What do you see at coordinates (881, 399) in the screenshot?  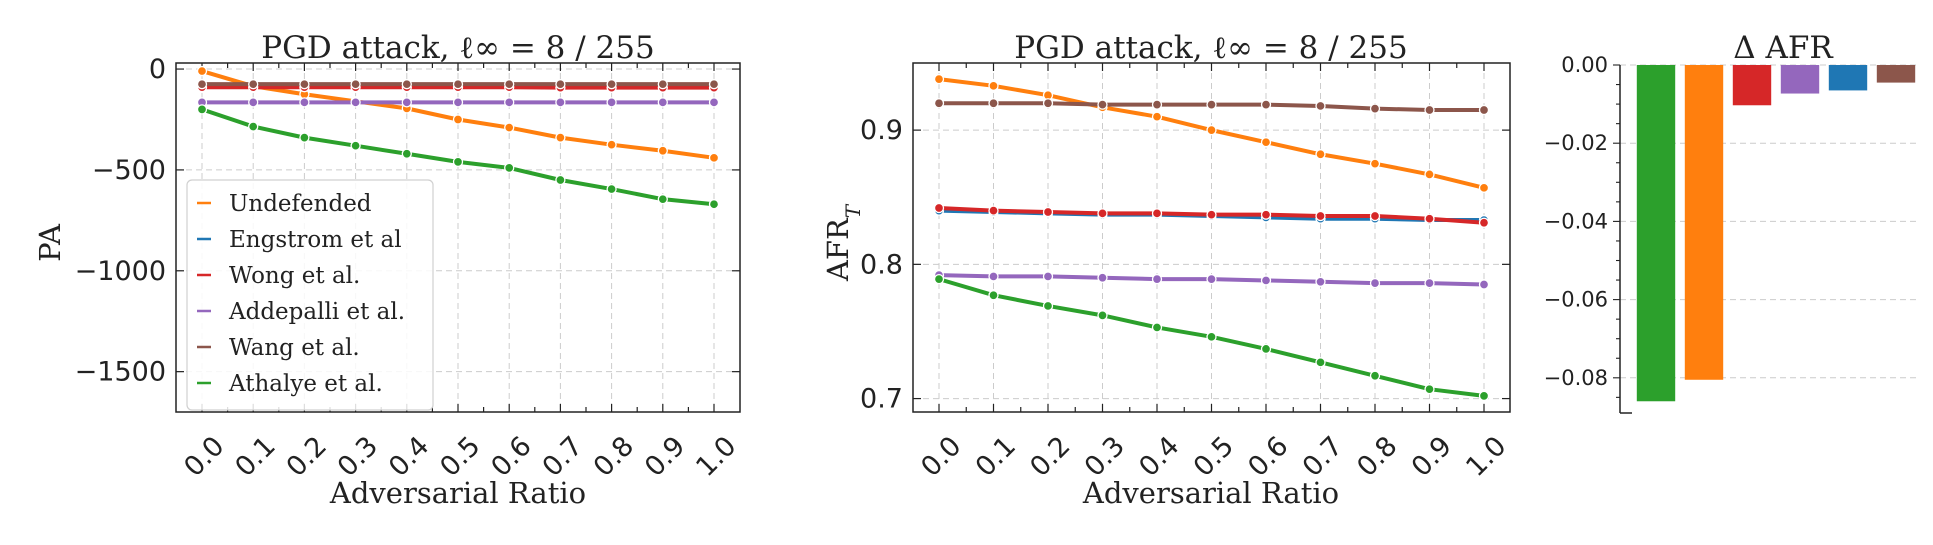 I see `y-tick-label: 0.7` at bounding box center [881, 399].